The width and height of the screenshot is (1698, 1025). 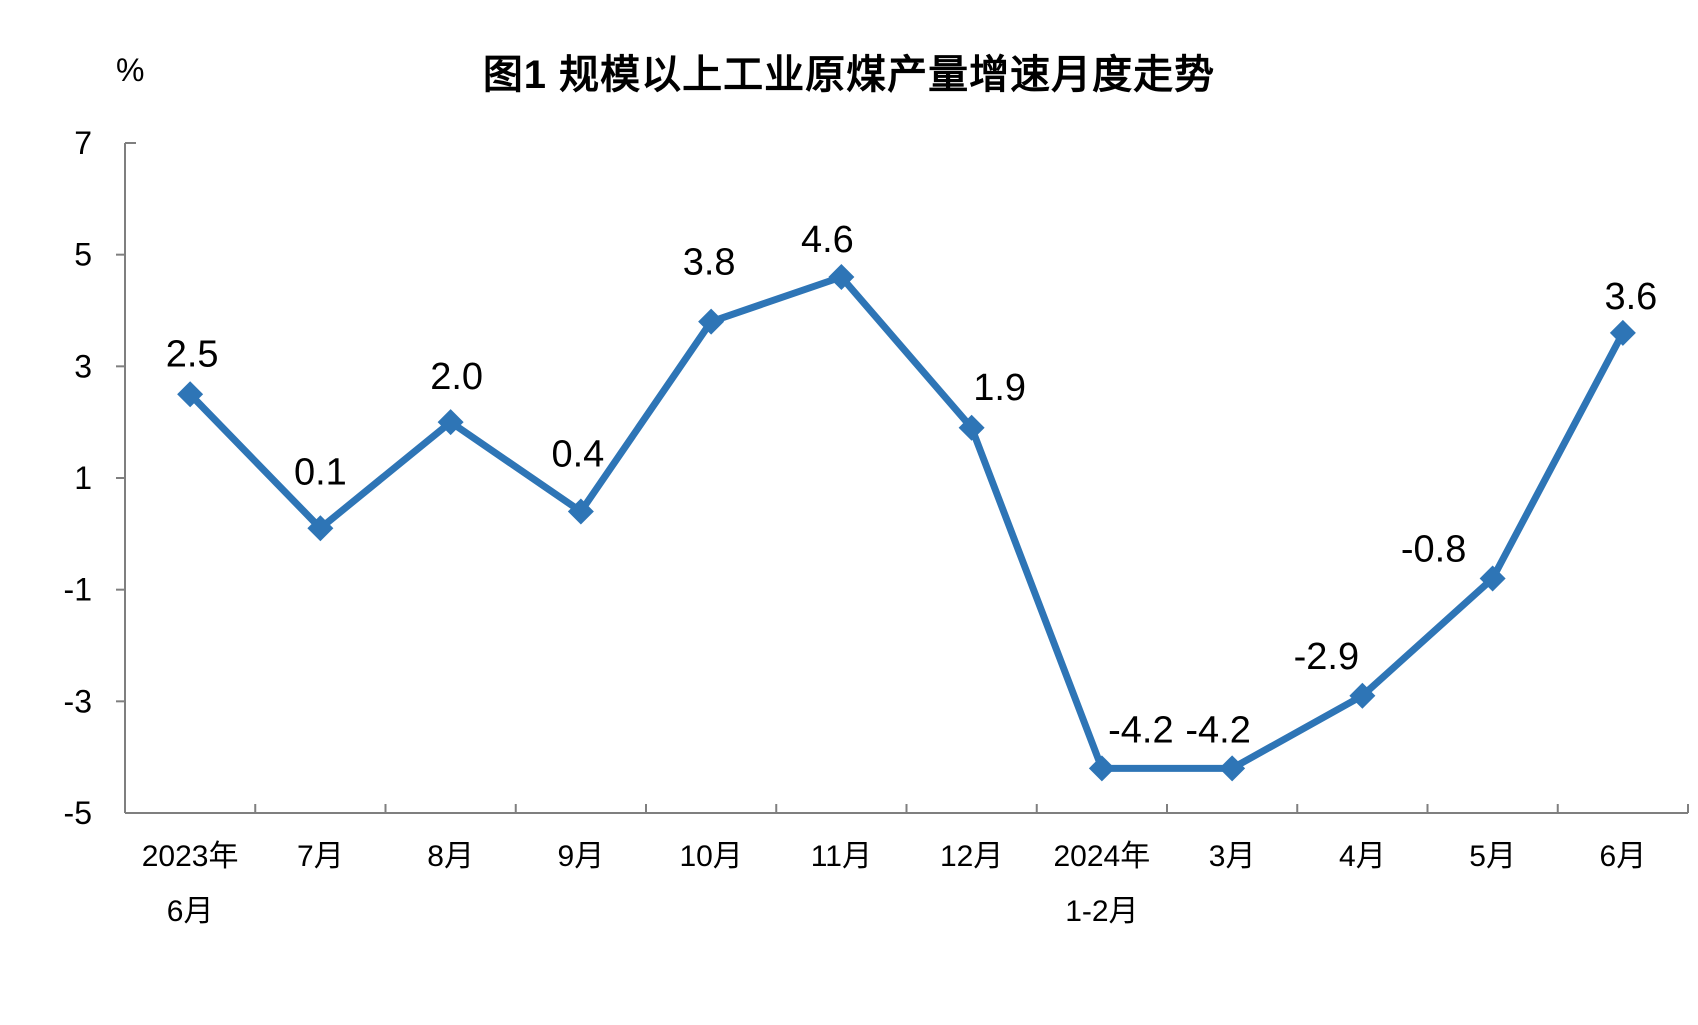 I want to click on data-point-label: 3.6, so click(x=1630, y=297).